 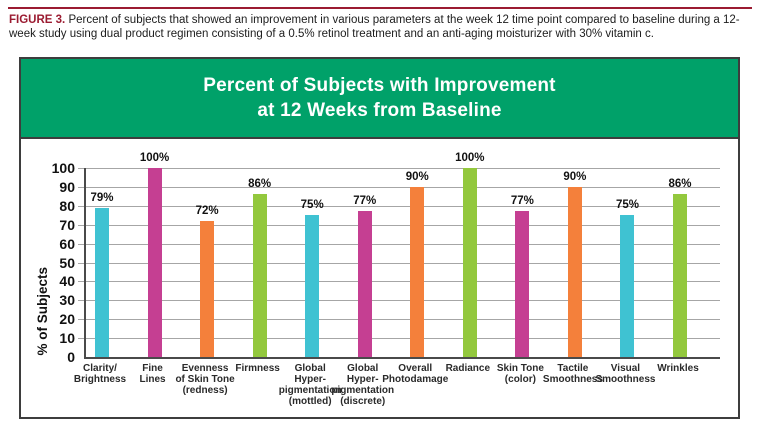 I want to click on x-category-label: Wrinkles, so click(x=678, y=368).